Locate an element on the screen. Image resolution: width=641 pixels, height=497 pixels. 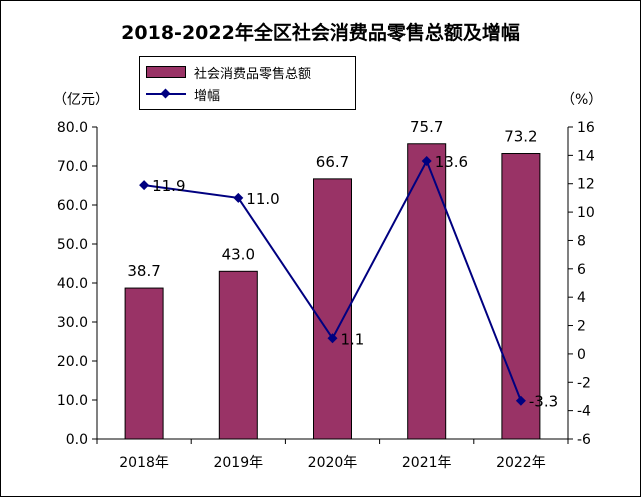
y-left-tick-label: 50.0 is located at coordinates (72, 245).